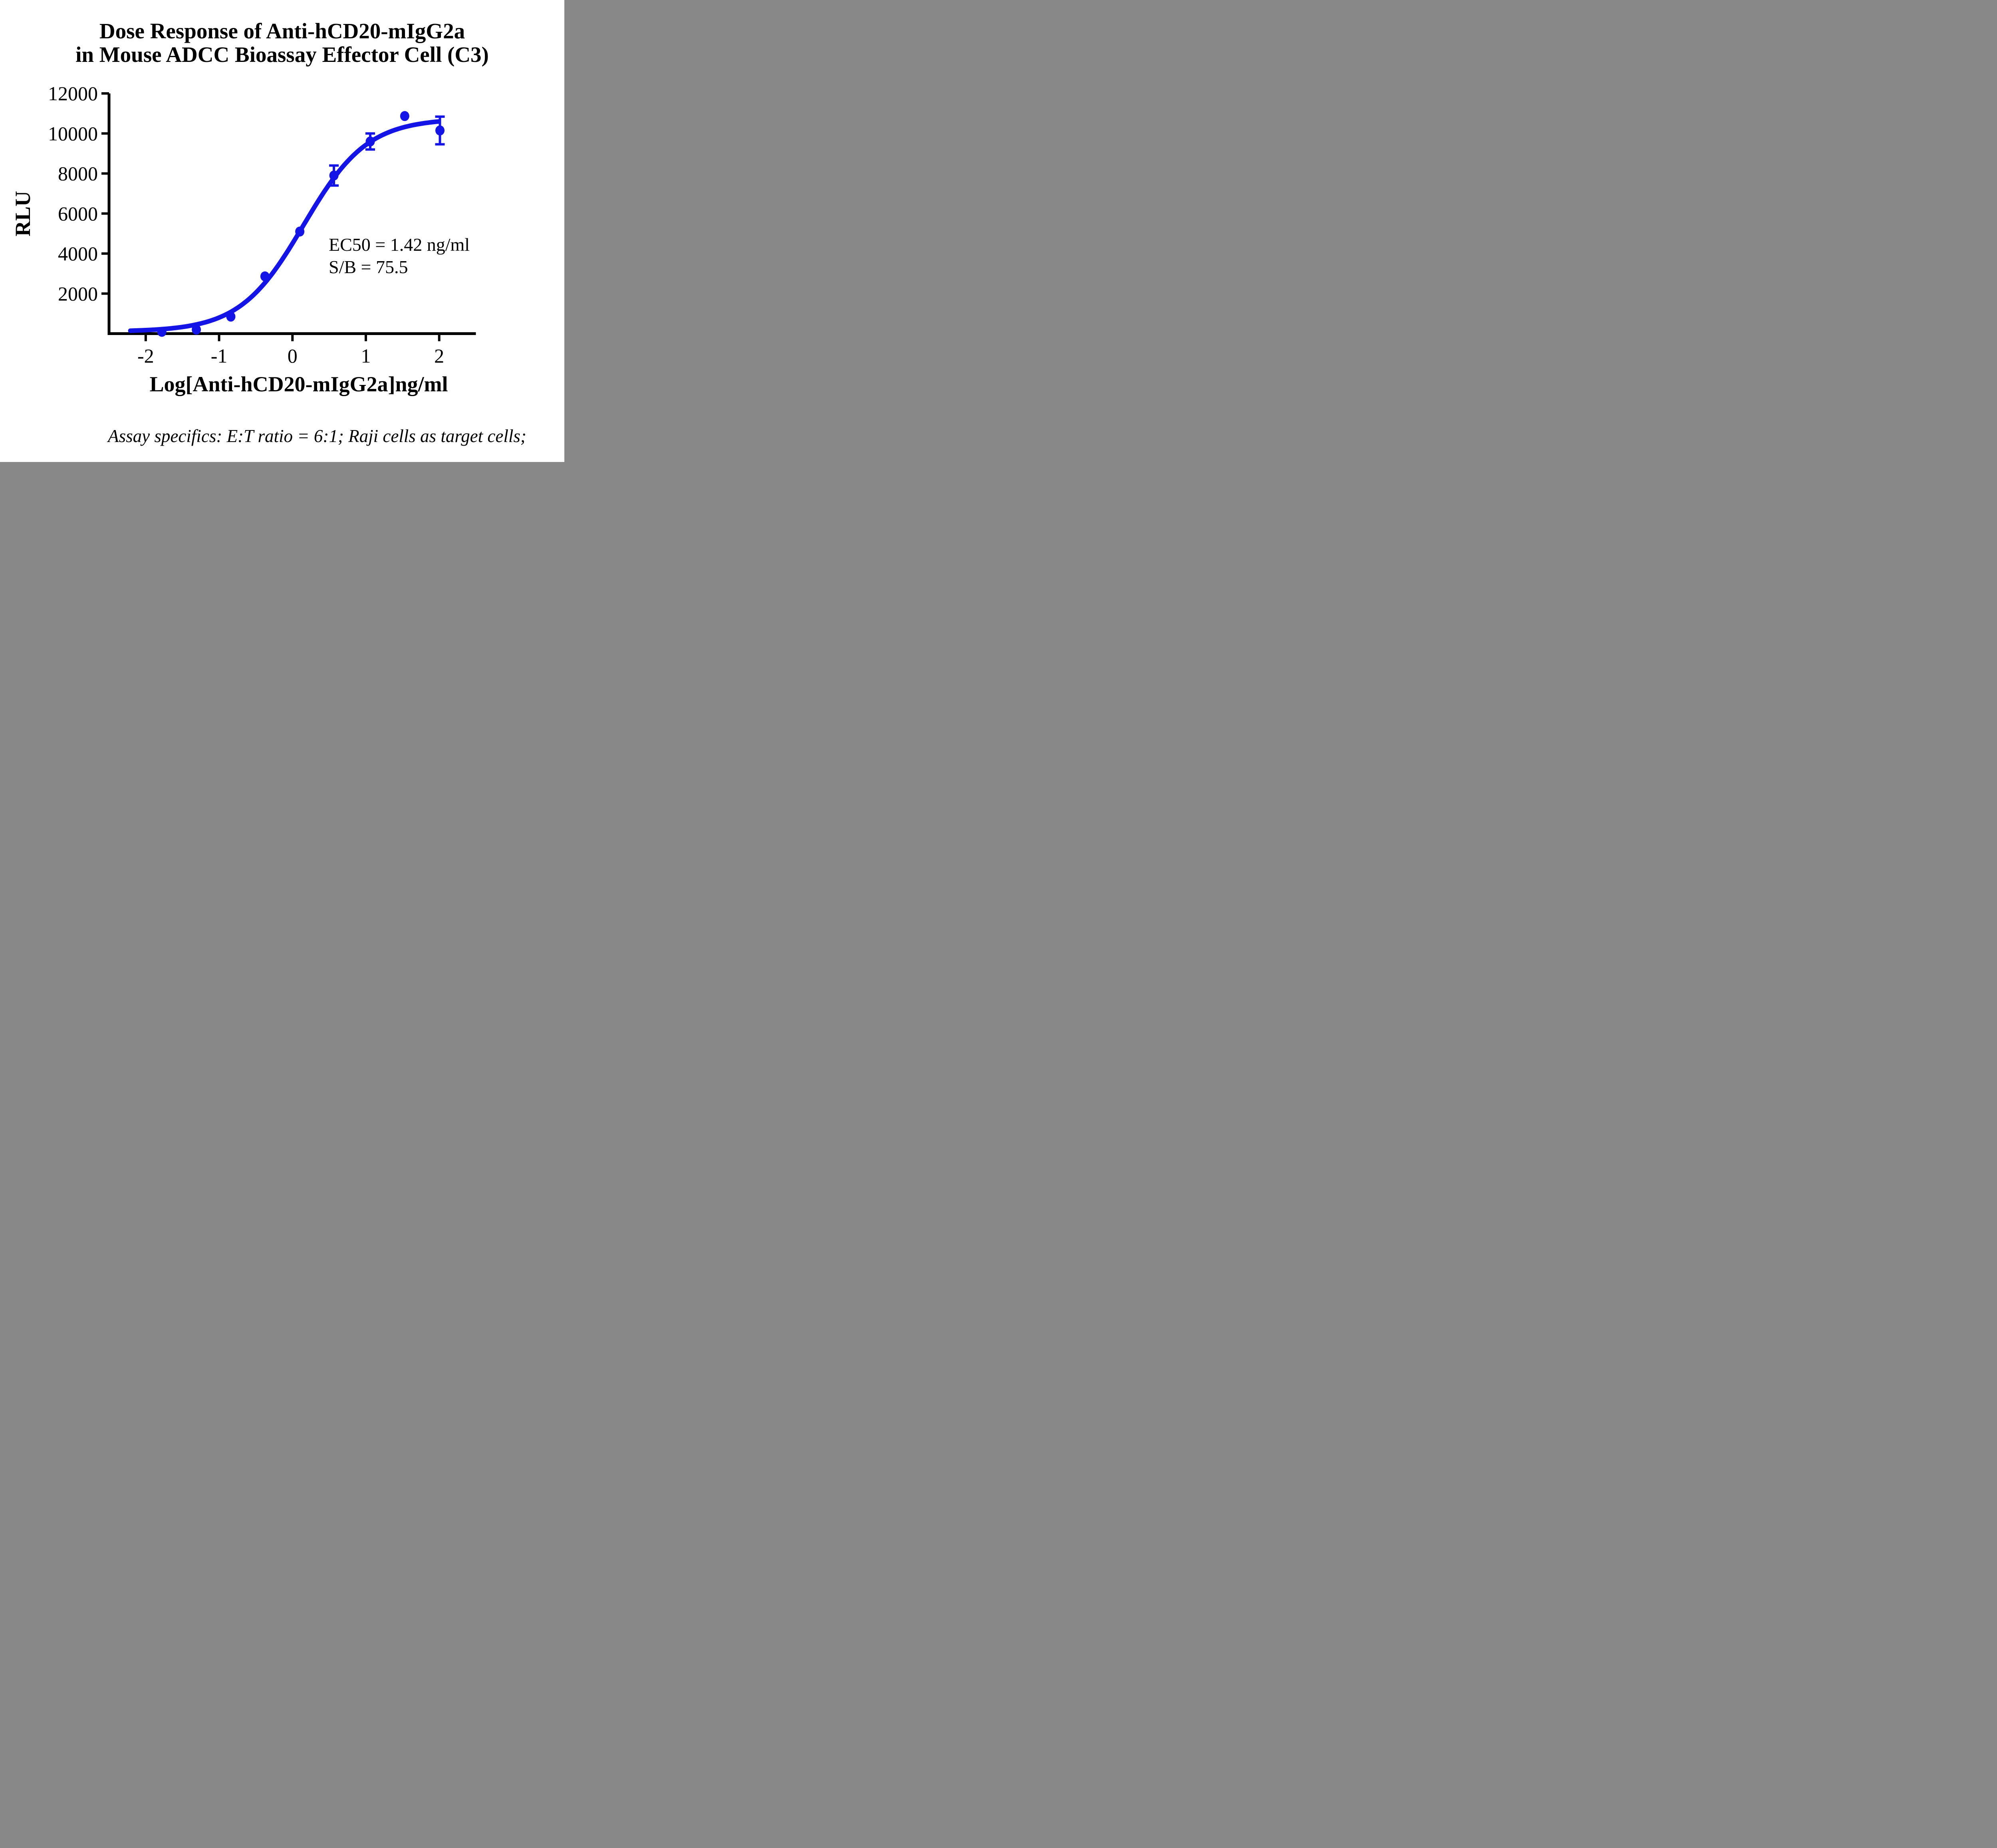 The height and width of the screenshot is (1848, 1997). I want to click on chart-title-line-1: Dose Response of Anti-hCD20-mIgG2a, so click(282, 31).